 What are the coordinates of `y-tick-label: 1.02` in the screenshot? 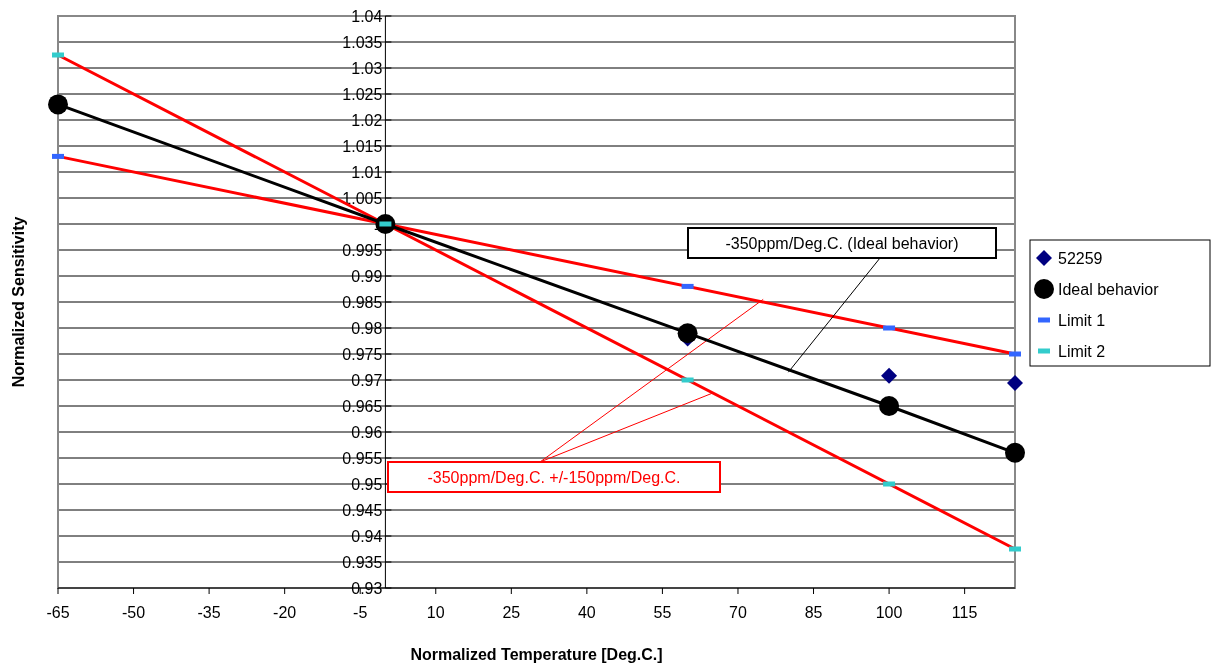 It's located at (367, 120).